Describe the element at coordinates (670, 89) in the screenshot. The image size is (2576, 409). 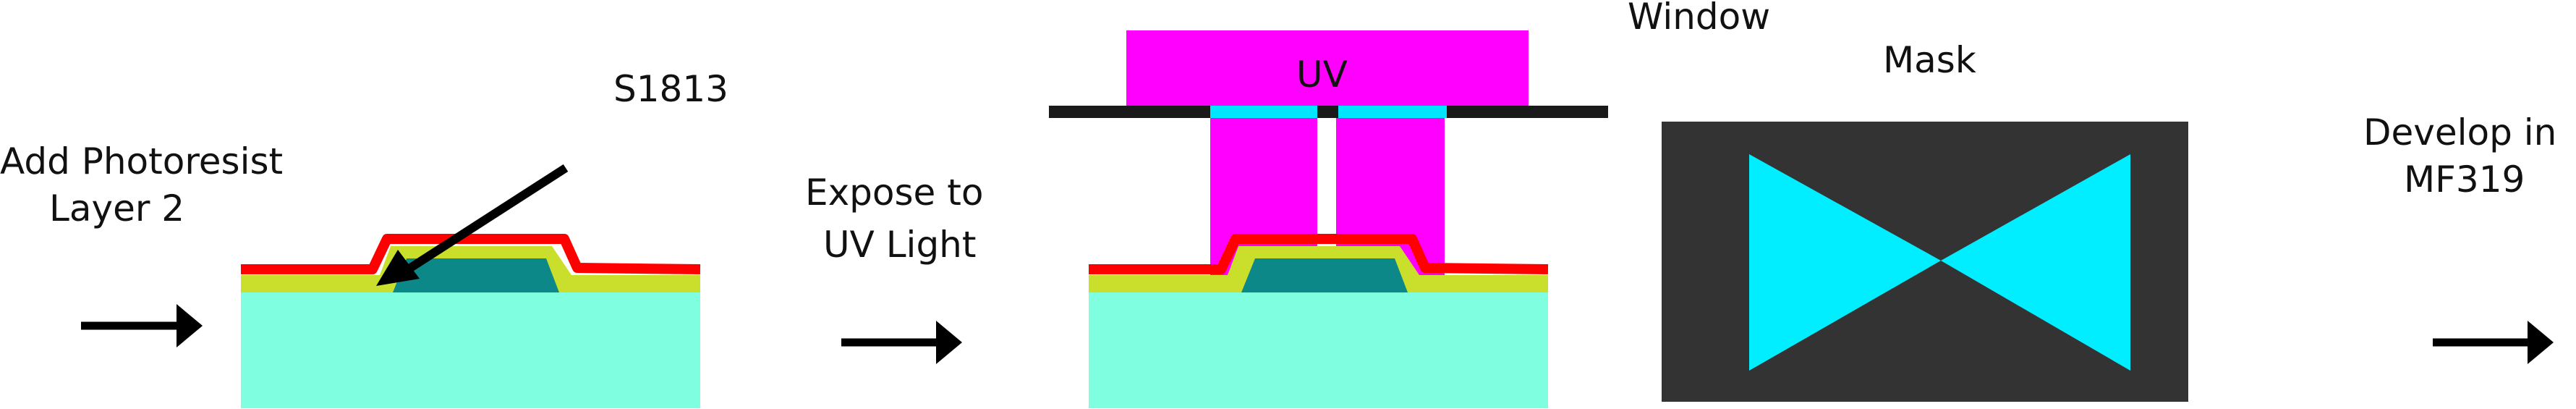
I see `s1813-label: S1813` at that location.